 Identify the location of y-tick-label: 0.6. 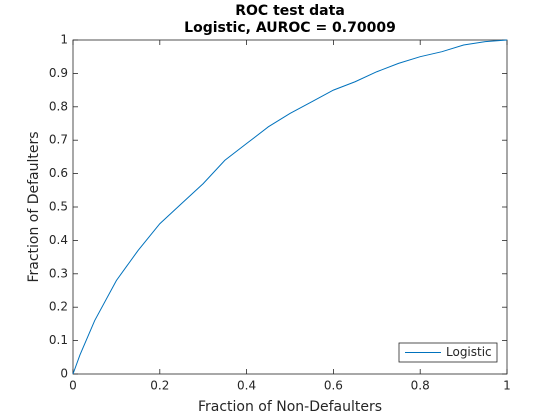
(58, 173).